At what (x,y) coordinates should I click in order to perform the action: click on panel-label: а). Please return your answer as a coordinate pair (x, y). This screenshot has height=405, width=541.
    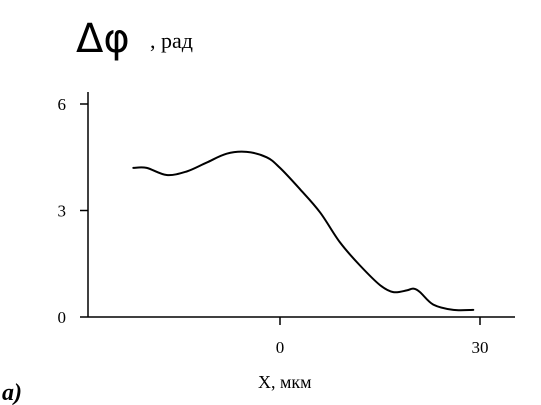
    Looking at the image, I should click on (12, 392).